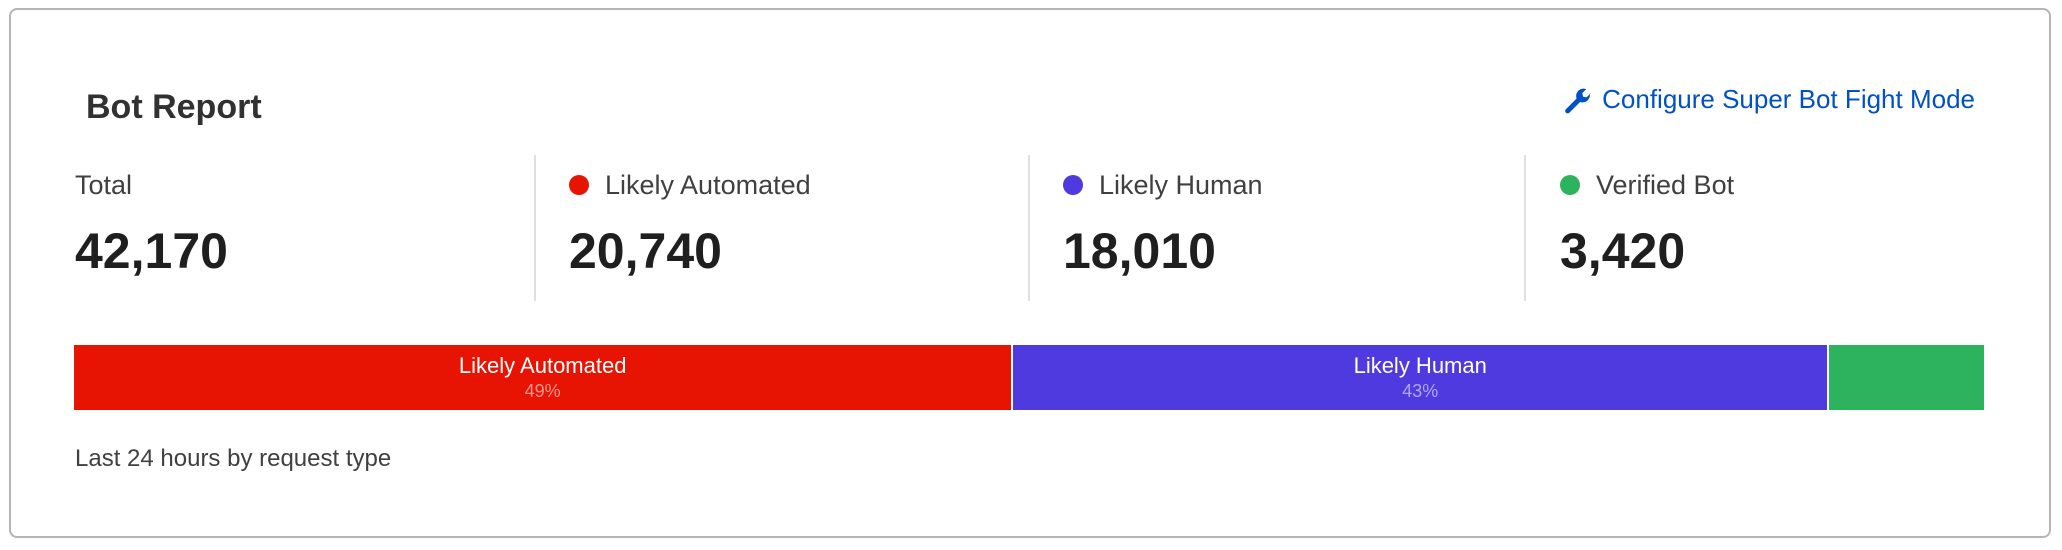  What do you see at coordinates (1788, 99) in the screenshot?
I see `configure-link-label: Configure Super Bot Fight Mode` at bounding box center [1788, 99].